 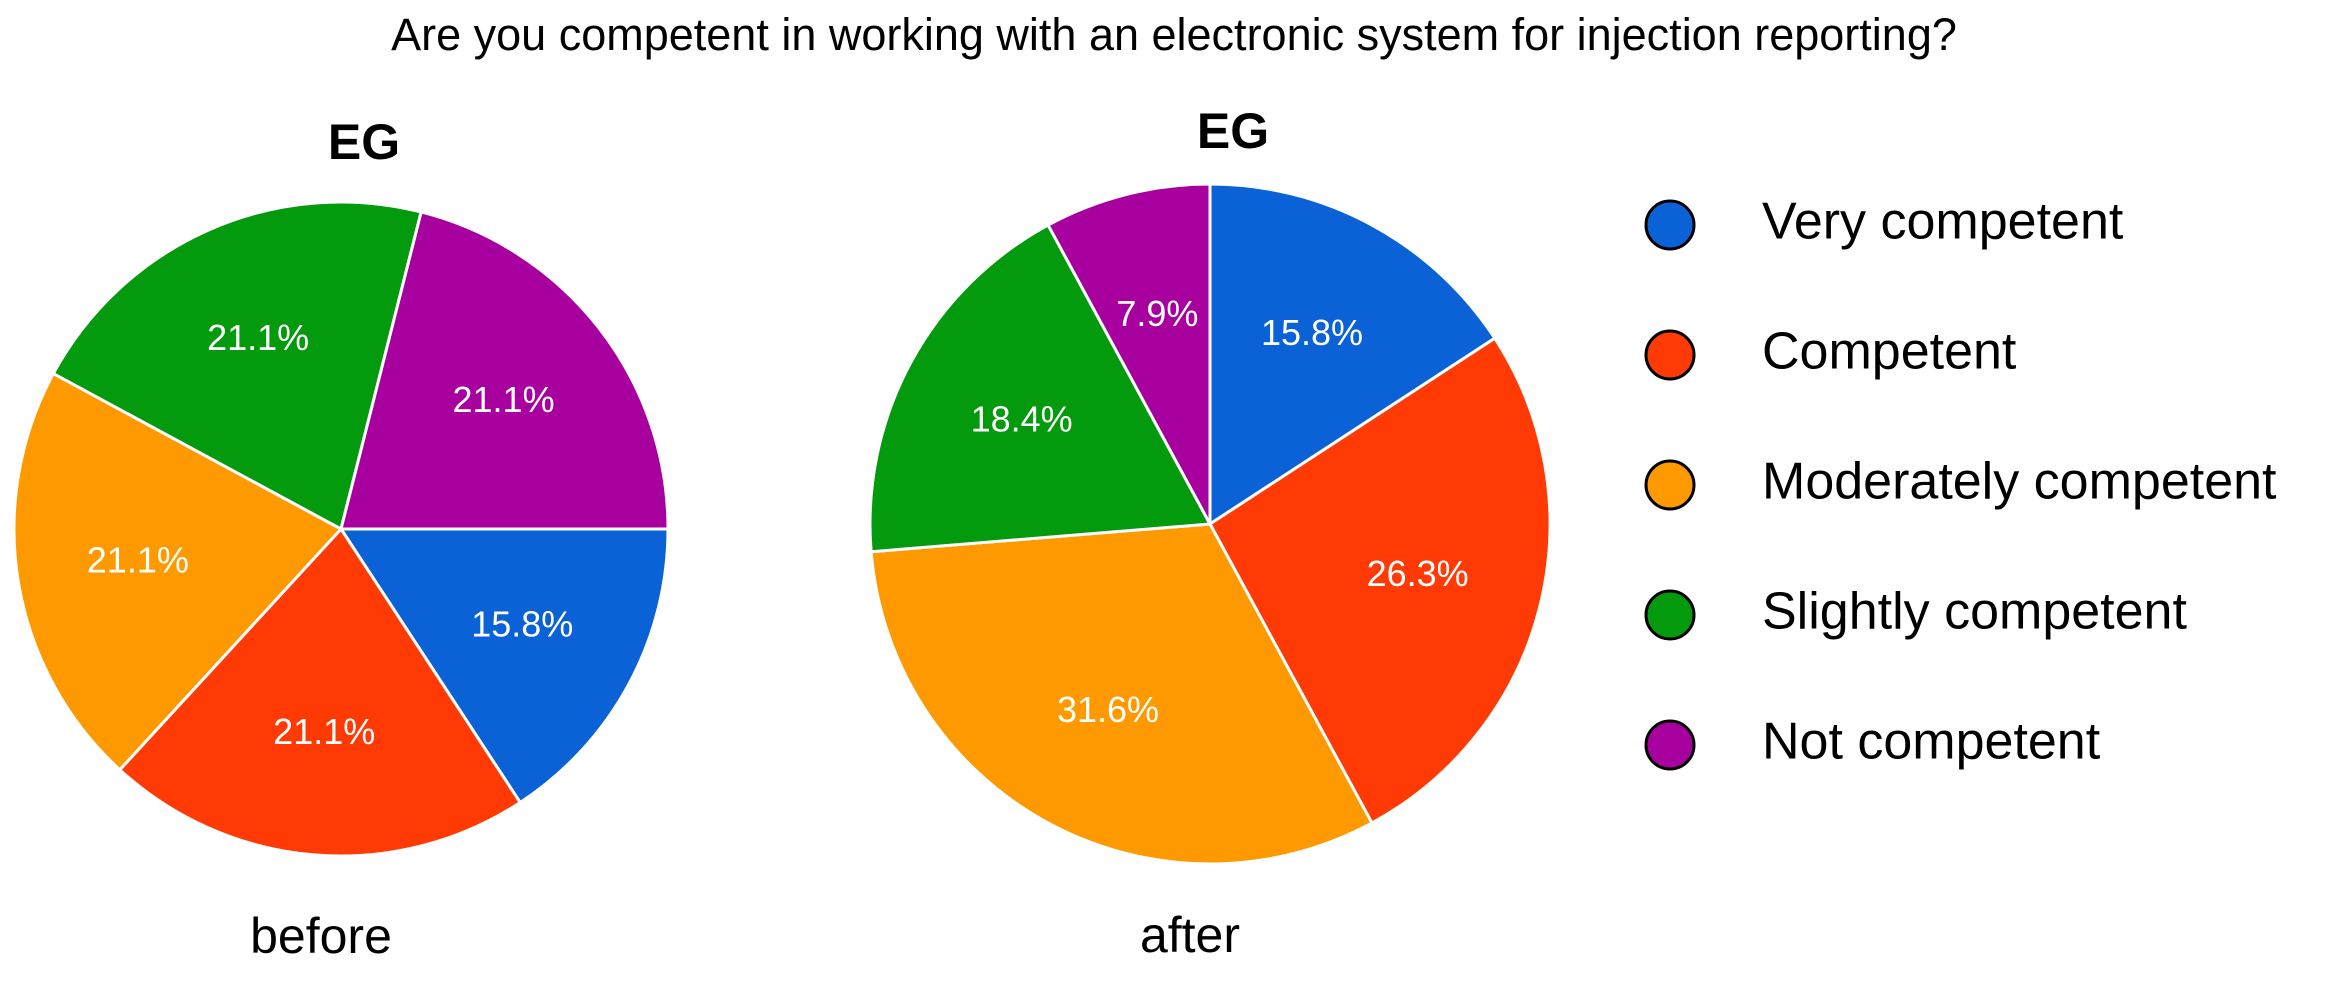 I want to click on legend-label: Very competent, so click(x=1943, y=222).